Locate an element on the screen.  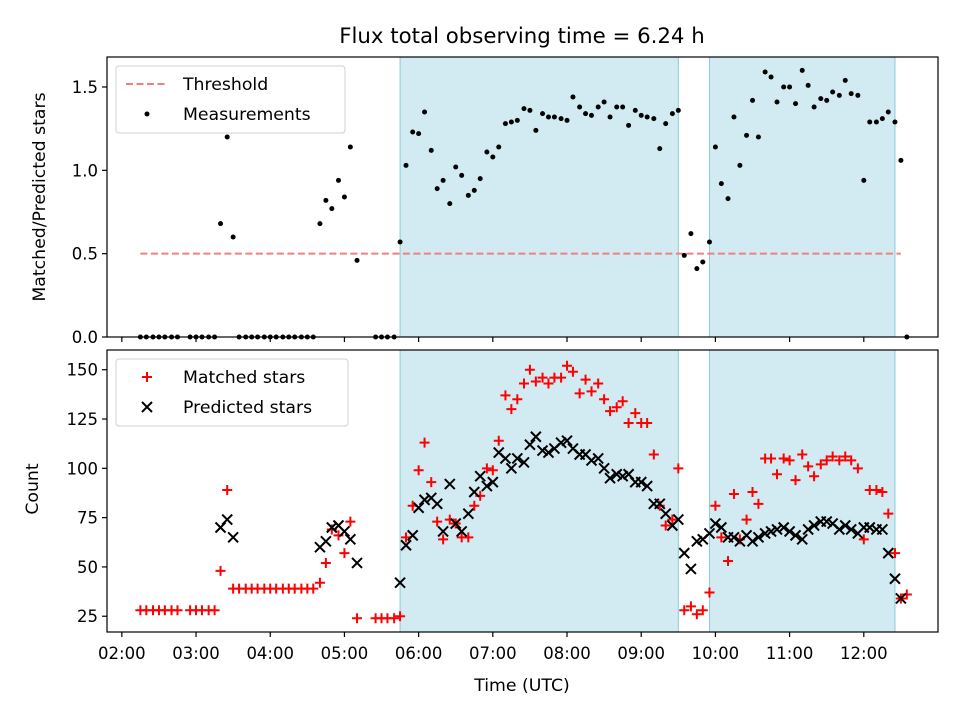
y-tick-label: 125 is located at coordinates (83, 419).